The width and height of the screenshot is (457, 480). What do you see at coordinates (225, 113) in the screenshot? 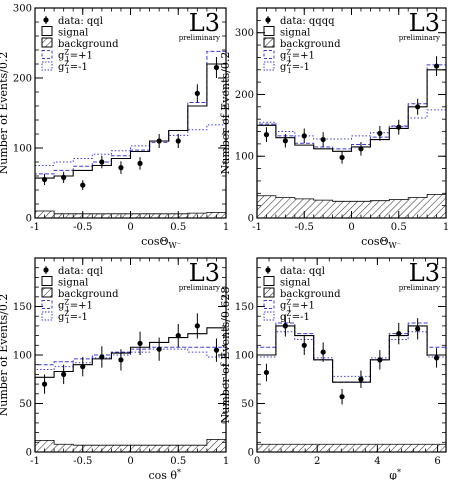
I see `y-axis-label: Number of Events/0.2` at bounding box center [225, 113].